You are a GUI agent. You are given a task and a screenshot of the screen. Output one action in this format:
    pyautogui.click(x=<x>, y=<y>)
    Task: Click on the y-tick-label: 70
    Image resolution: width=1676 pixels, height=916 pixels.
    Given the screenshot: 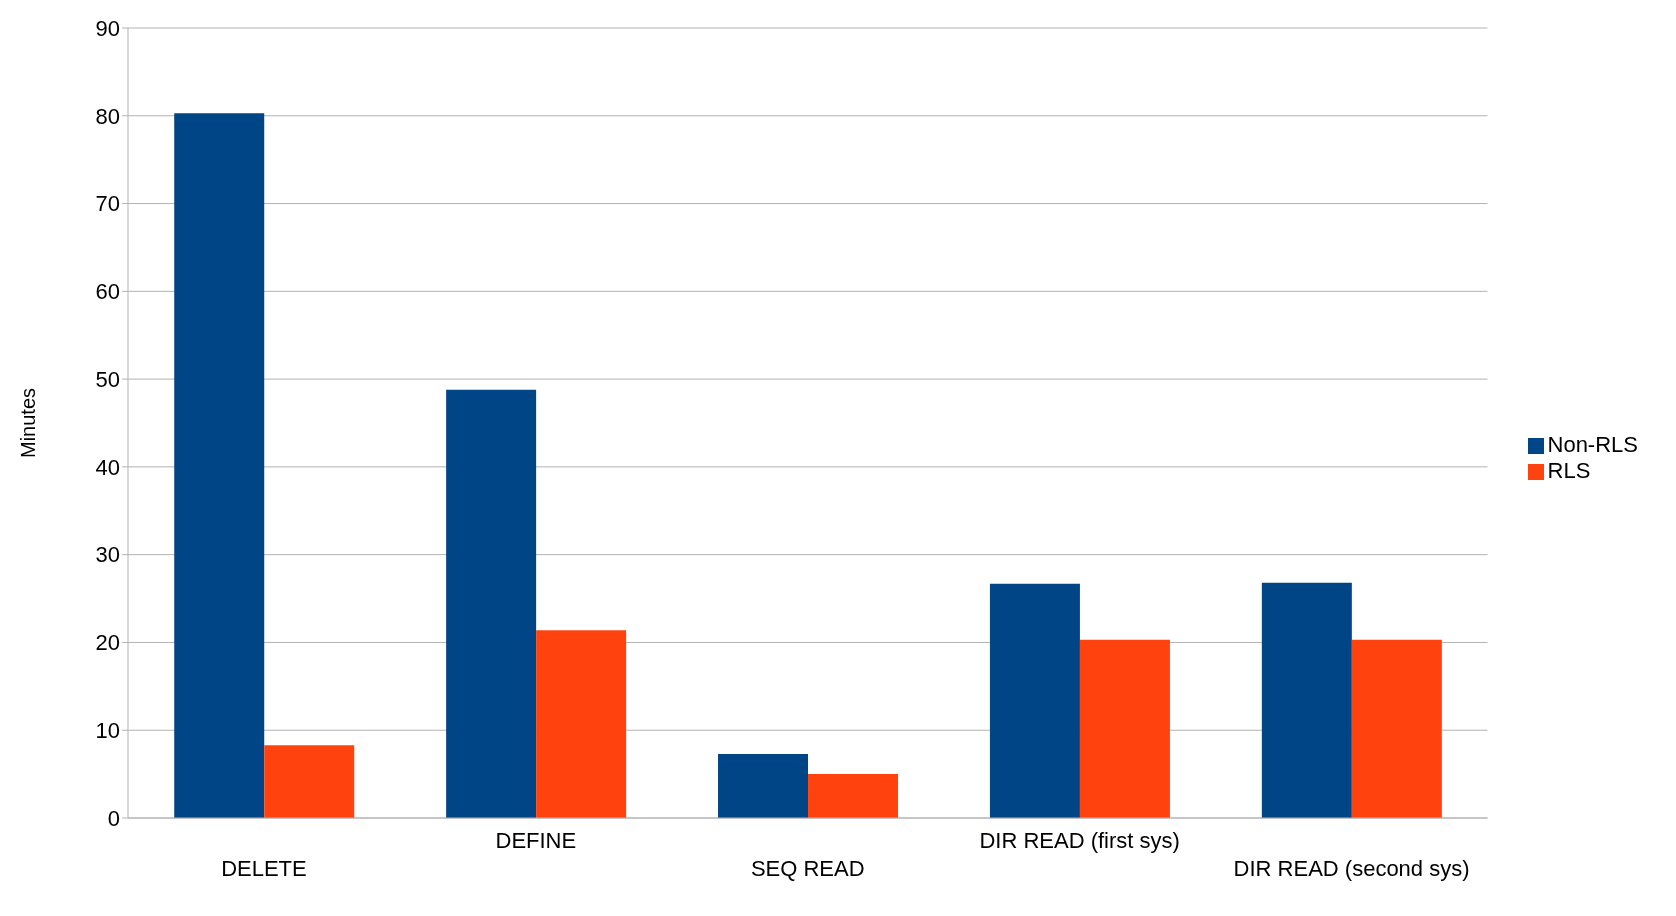 What is the action you would take?
    pyautogui.click(x=107, y=204)
    